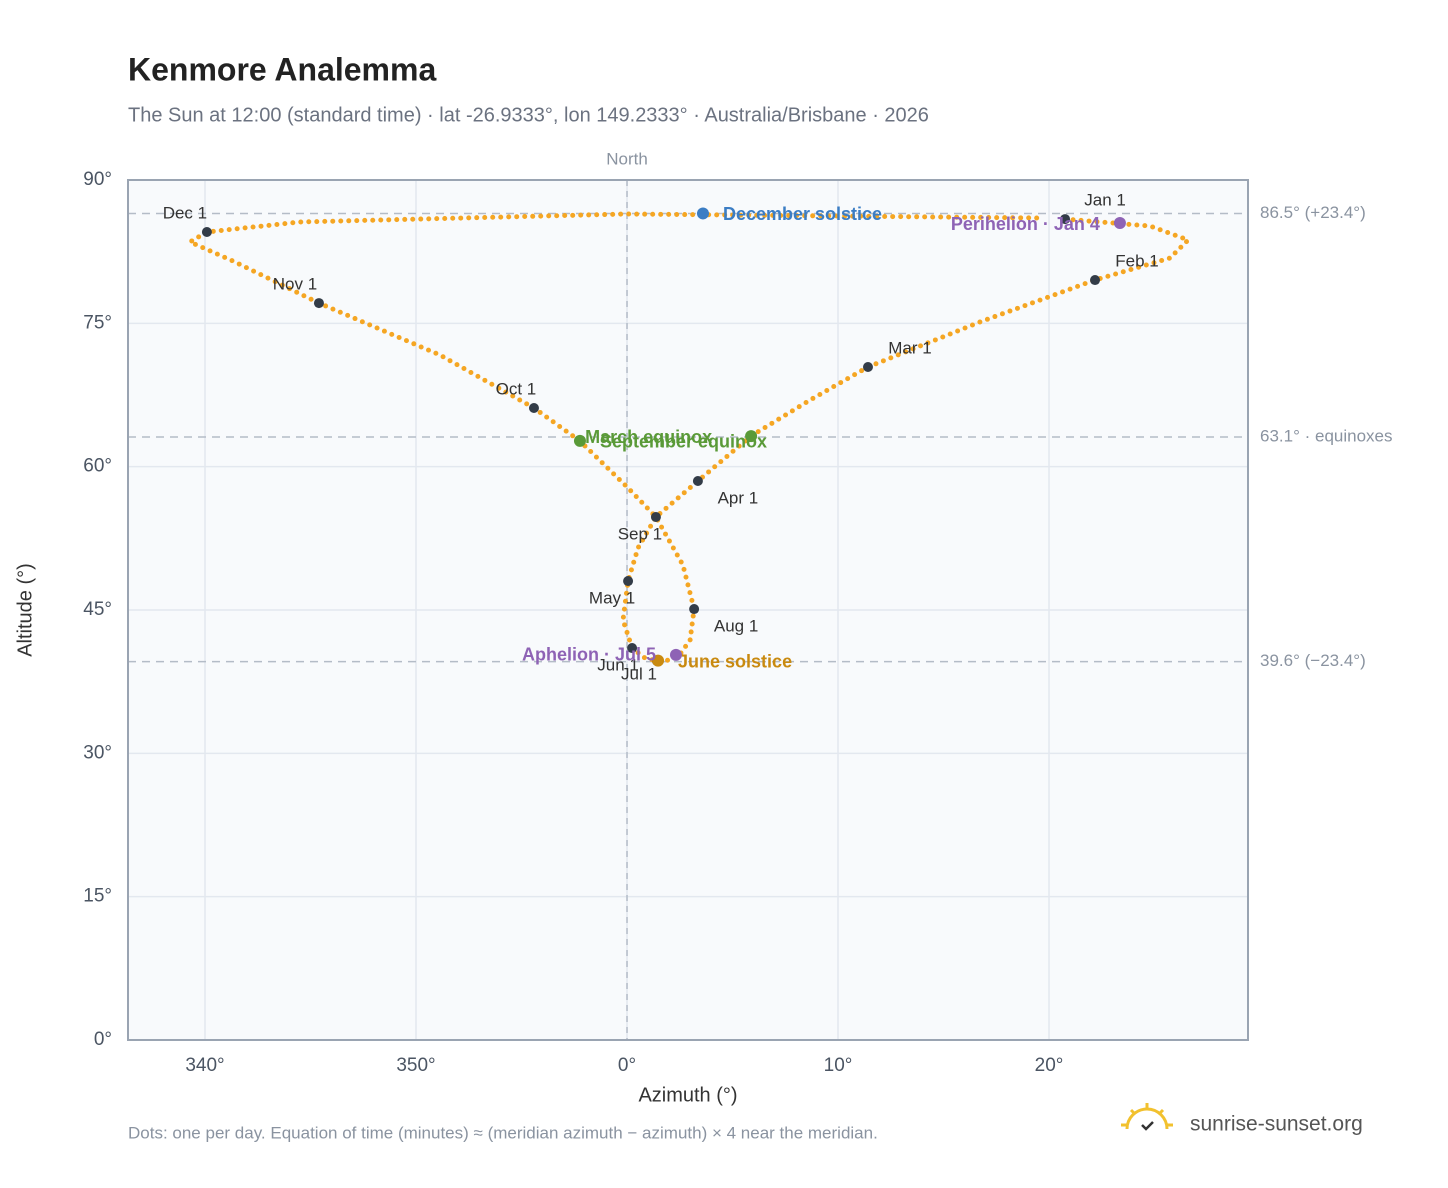 Image resolution: width=1448 pixels, height=1188 pixels. What do you see at coordinates (738, 497) in the screenshot?
I see `month-label: Apr 1` at bounding box center [738, 497].